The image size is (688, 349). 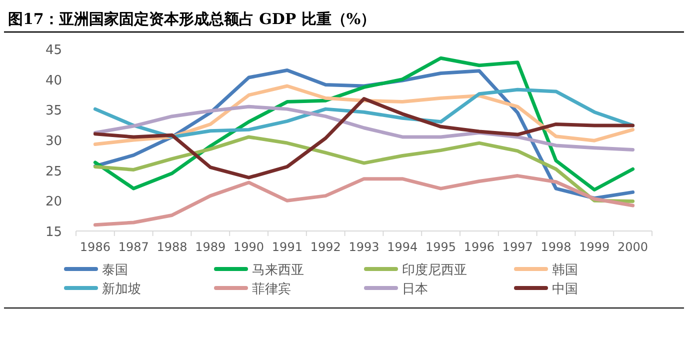 I want to click on x-tick-label: 2000, so click(x=633, y=247).